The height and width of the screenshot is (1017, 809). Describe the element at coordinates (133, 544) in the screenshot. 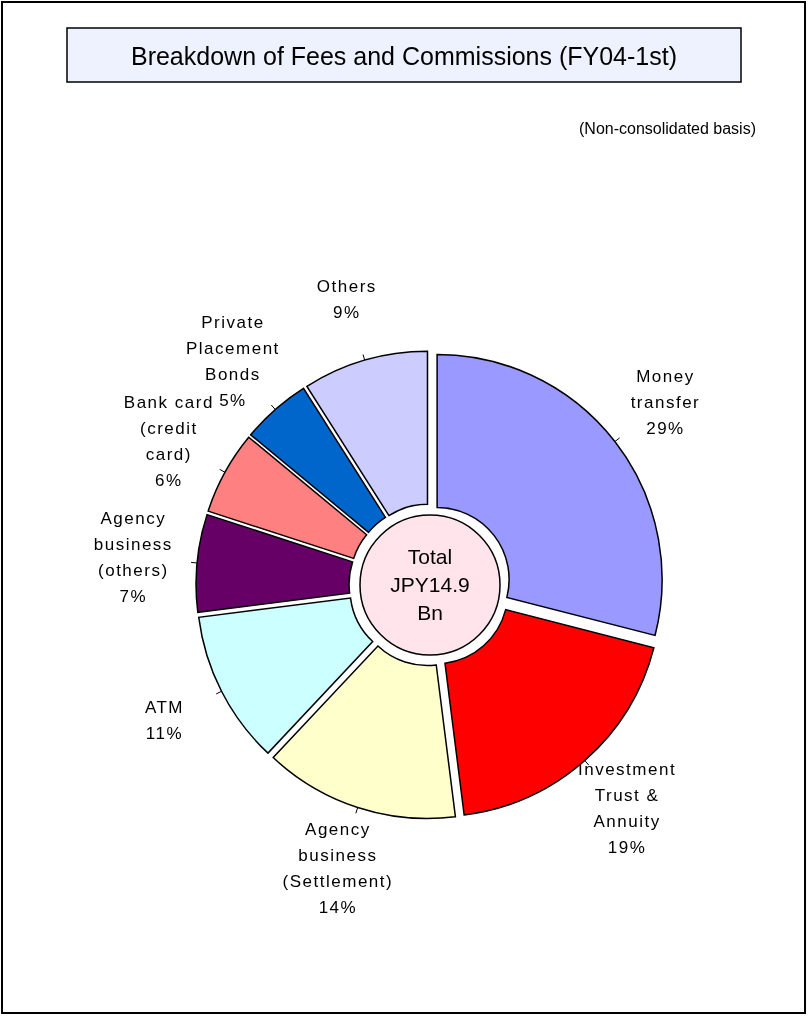

I see `slice-label: Agency business (others)` at that location.